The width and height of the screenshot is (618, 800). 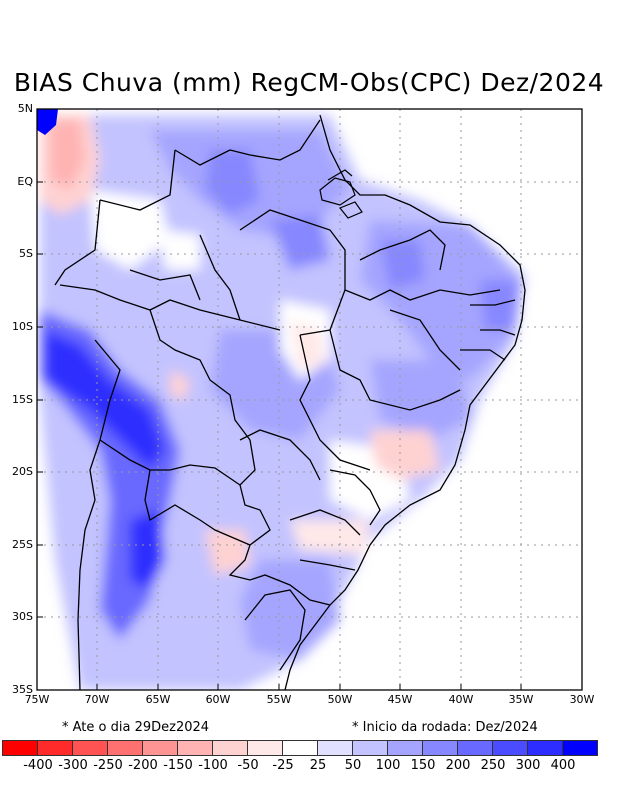 I want to click on legend-label: -25, so click(x=283, y=765).